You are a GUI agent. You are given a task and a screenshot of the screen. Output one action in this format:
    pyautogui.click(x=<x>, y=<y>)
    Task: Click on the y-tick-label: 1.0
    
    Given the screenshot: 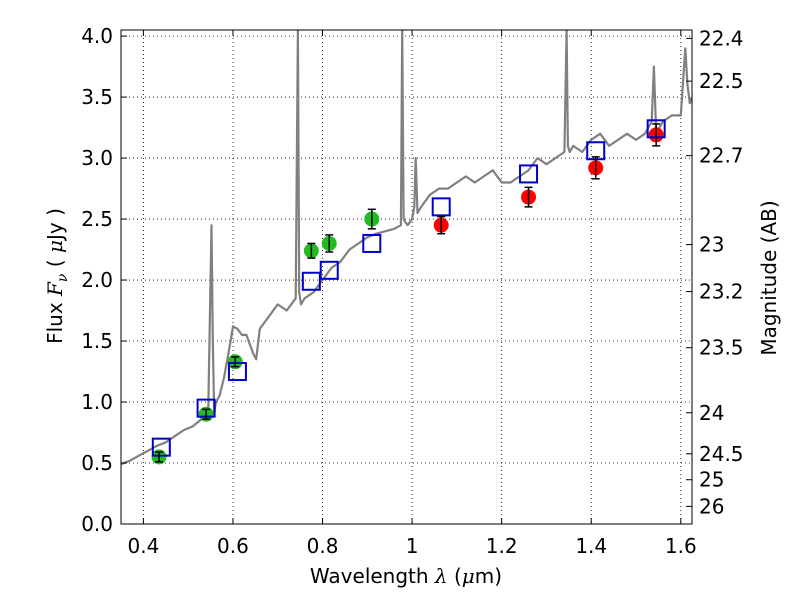 What is the action you would take?
    pyautogui.click(x=97, y=402)
    